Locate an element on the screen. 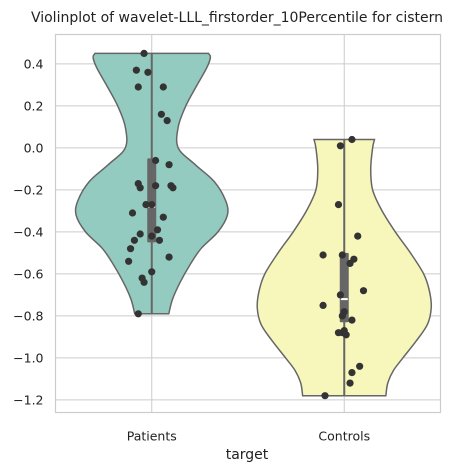 The image size is (474, 473). y-tick-label: −0.4 is located at coordinates (28, 231).